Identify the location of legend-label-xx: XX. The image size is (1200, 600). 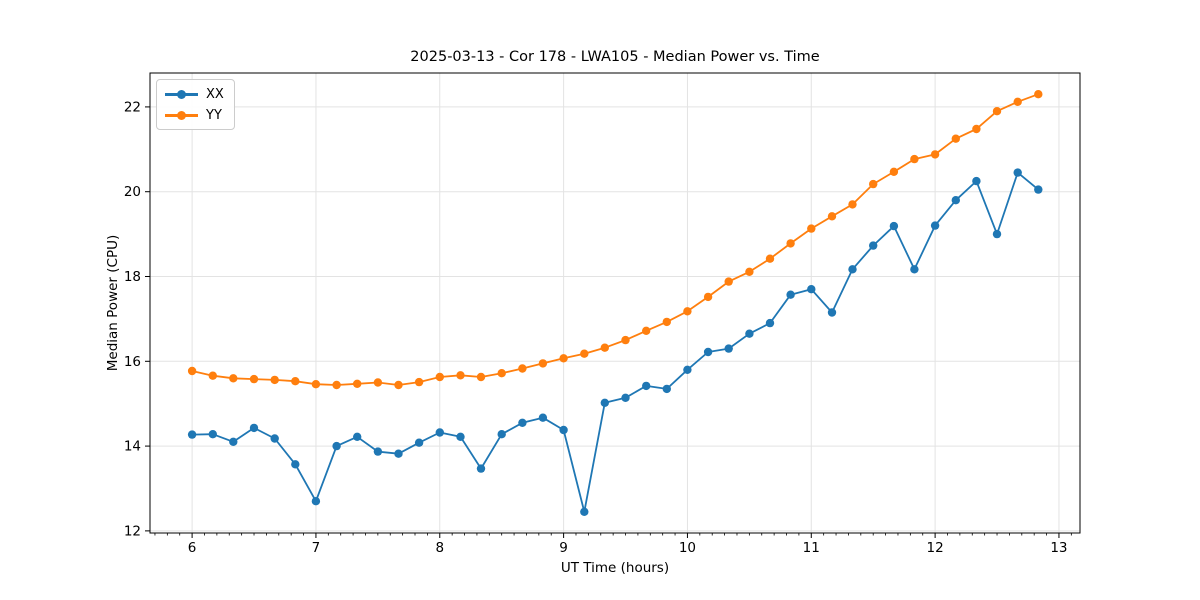
(215, 94).